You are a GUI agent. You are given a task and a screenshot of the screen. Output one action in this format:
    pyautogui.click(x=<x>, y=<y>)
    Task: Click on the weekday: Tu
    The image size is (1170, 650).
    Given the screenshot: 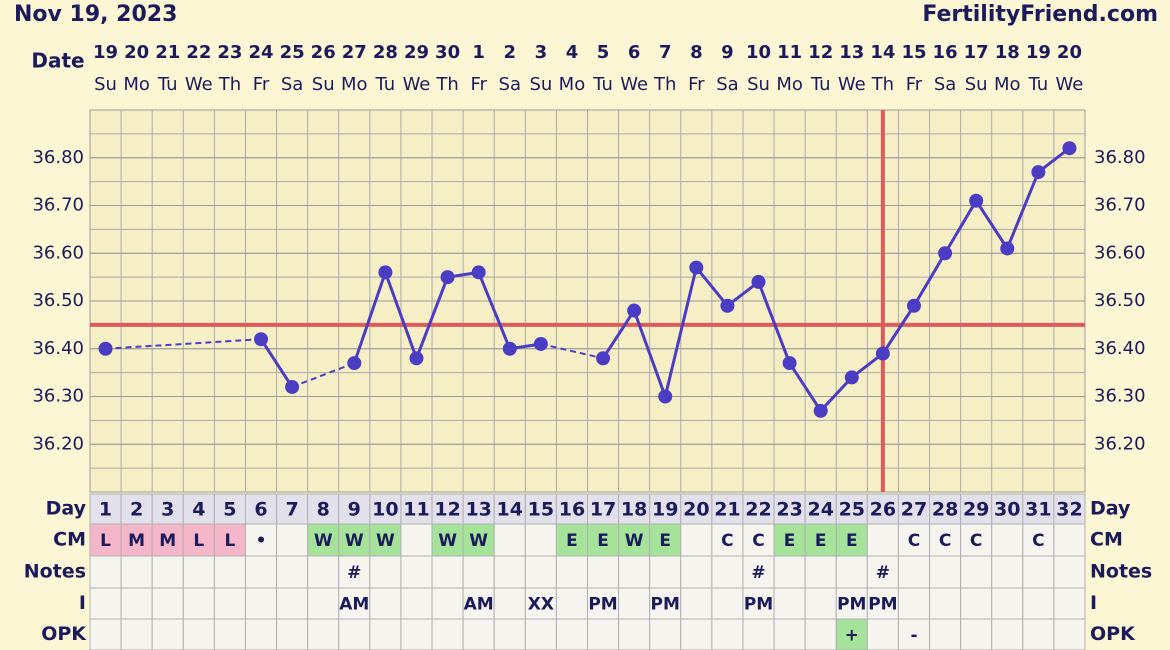 What is the action you would take?
    pyautogui.click(x=1038, y=84)
    